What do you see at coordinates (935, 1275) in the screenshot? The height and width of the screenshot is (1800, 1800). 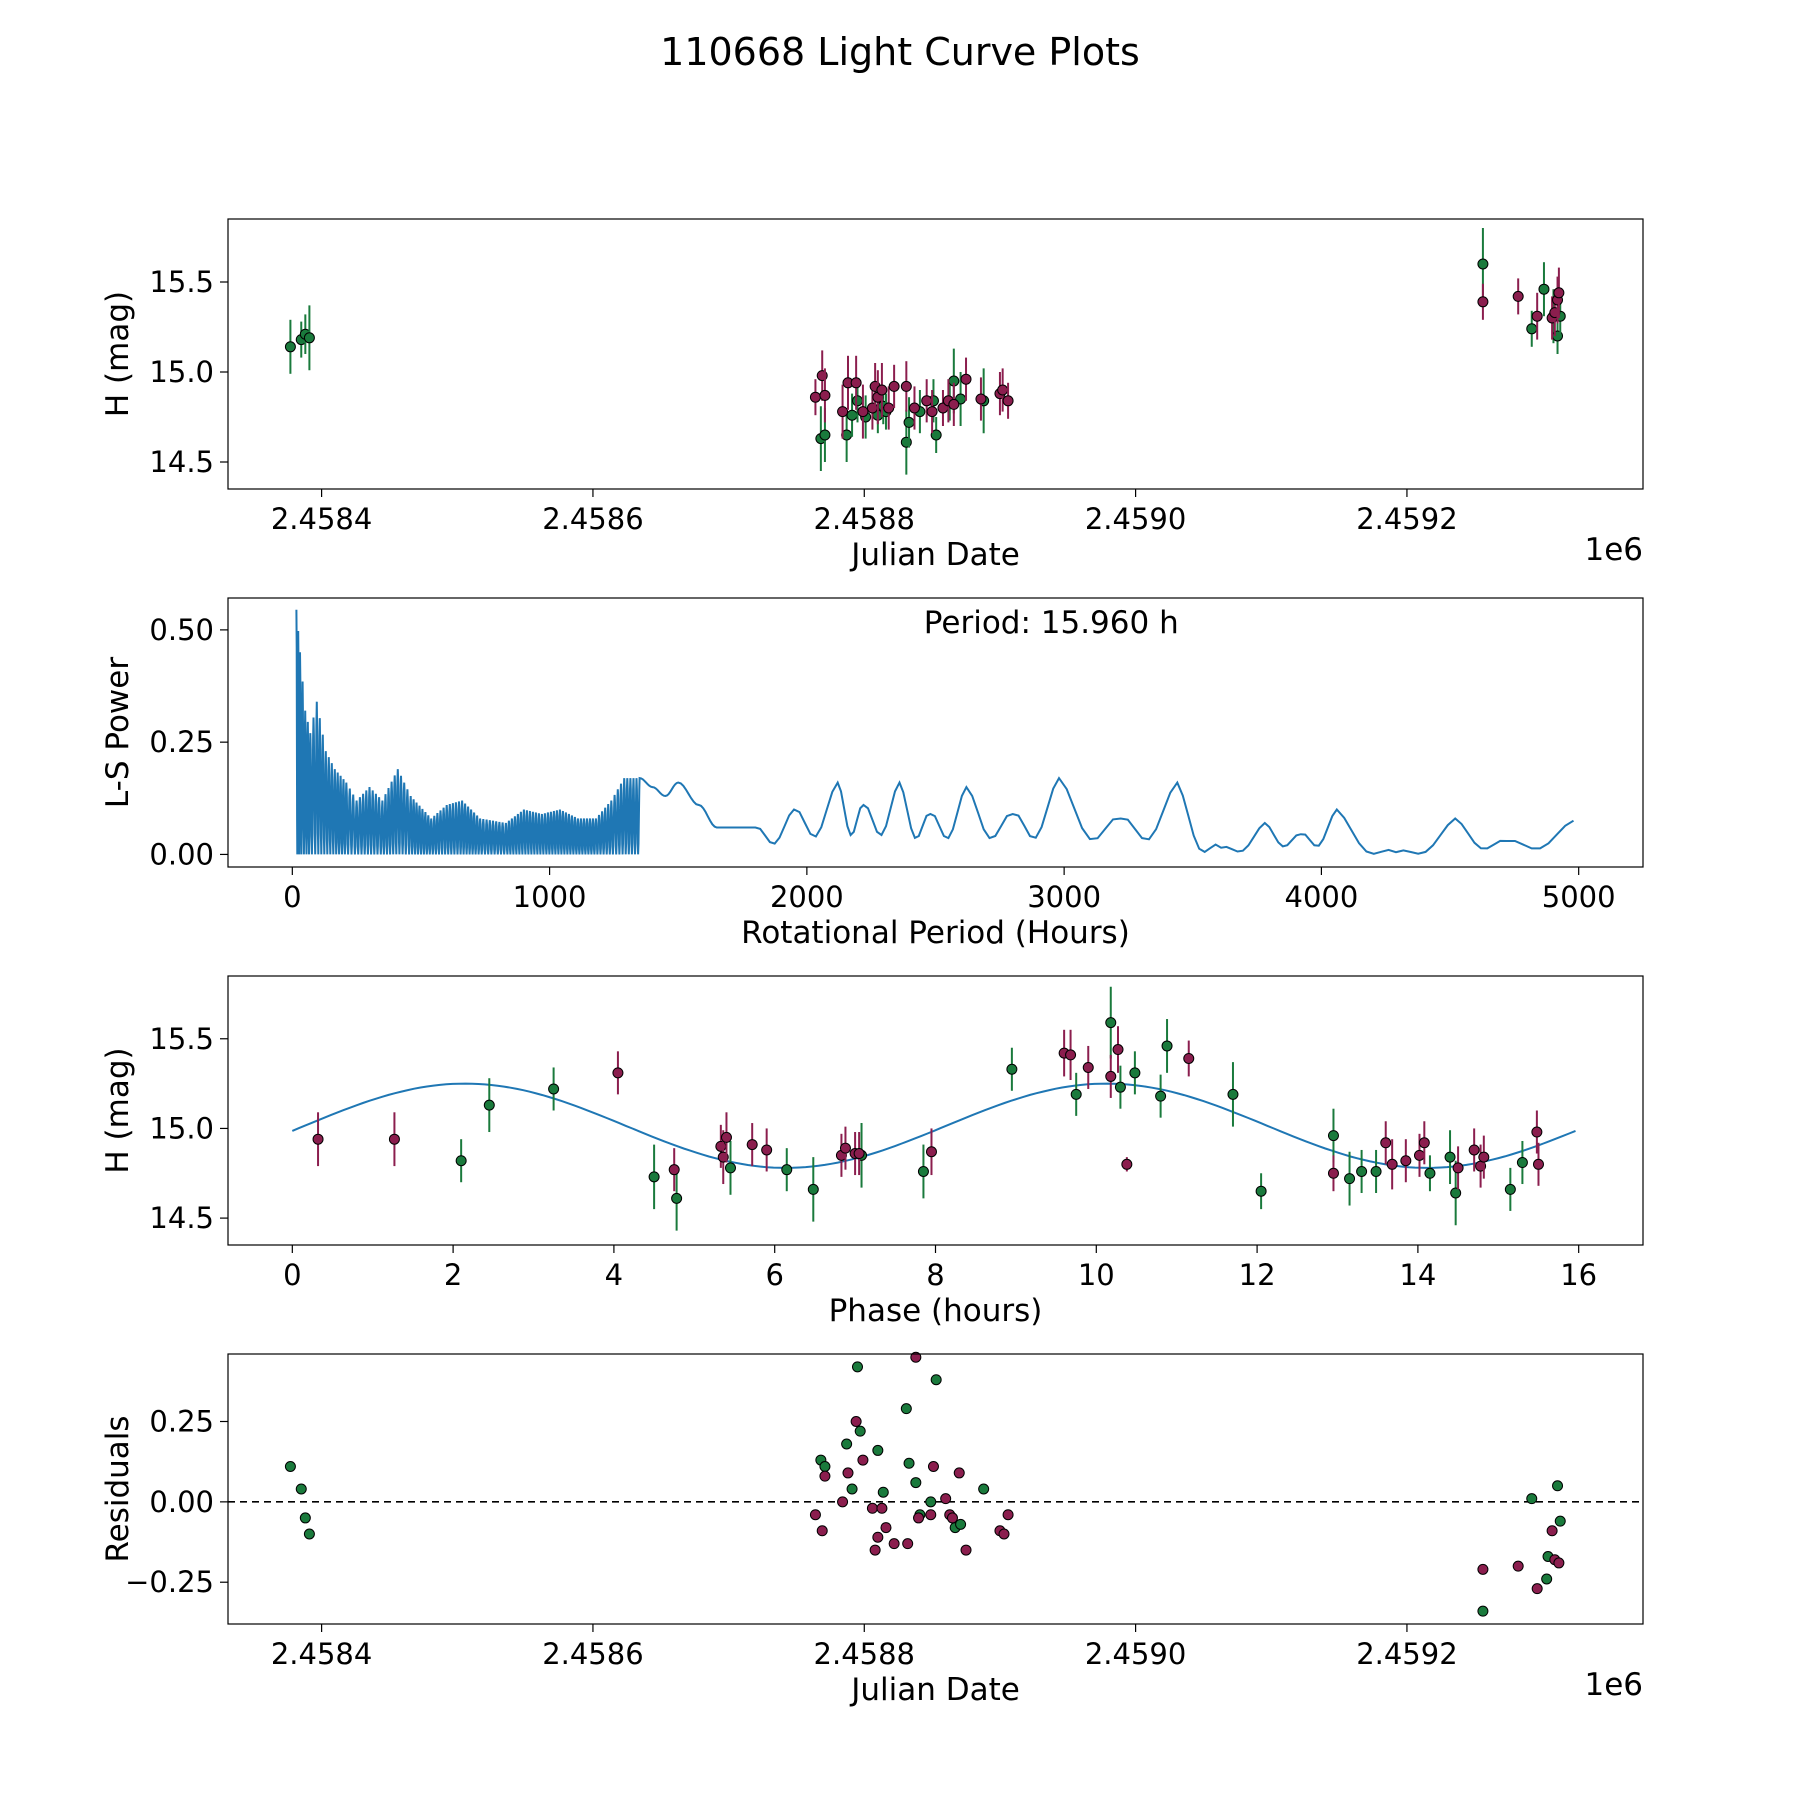 I see `x-tick-label: 8` at bounding box center [935, 1275].